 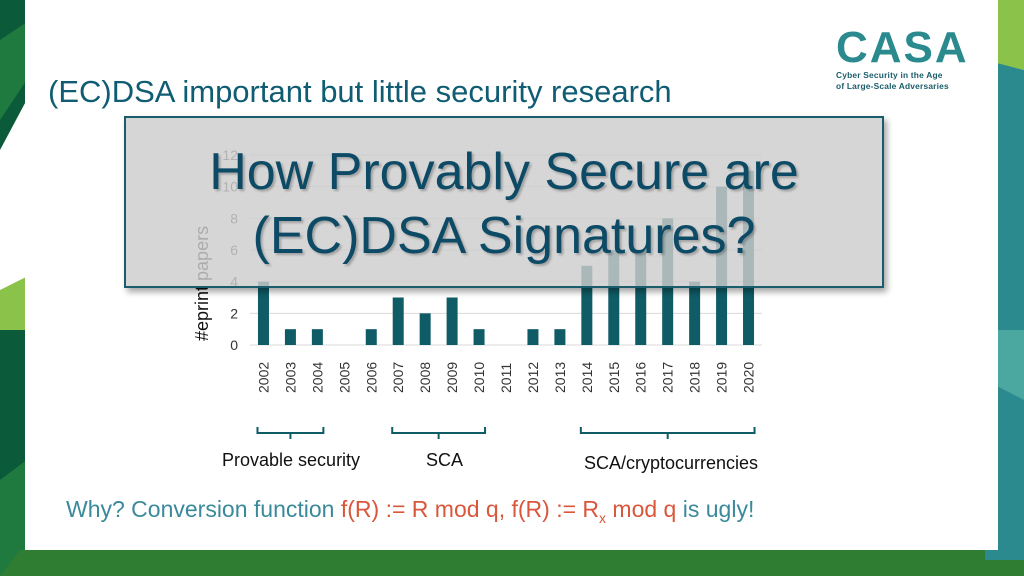 I want to click on x-tick-label: 2020, so click(x=749, y=377).